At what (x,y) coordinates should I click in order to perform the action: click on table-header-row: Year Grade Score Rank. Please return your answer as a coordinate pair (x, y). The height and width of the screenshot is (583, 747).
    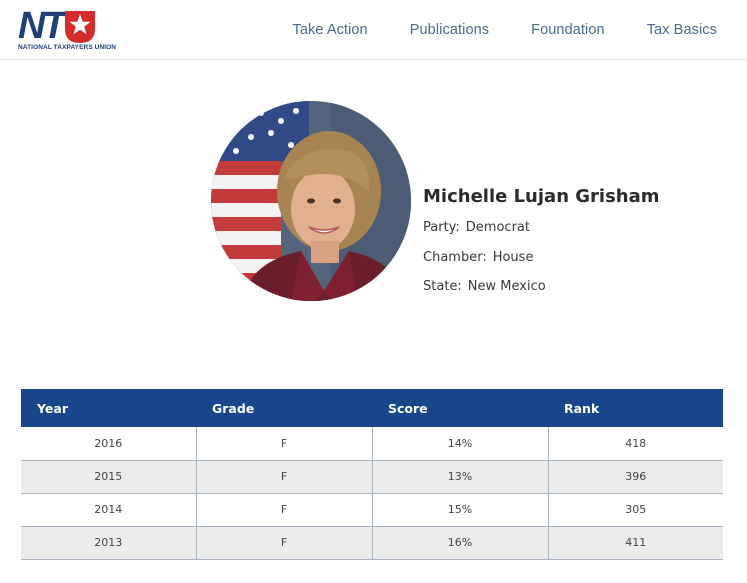
    Looking at the image, I should click on (372, 408).